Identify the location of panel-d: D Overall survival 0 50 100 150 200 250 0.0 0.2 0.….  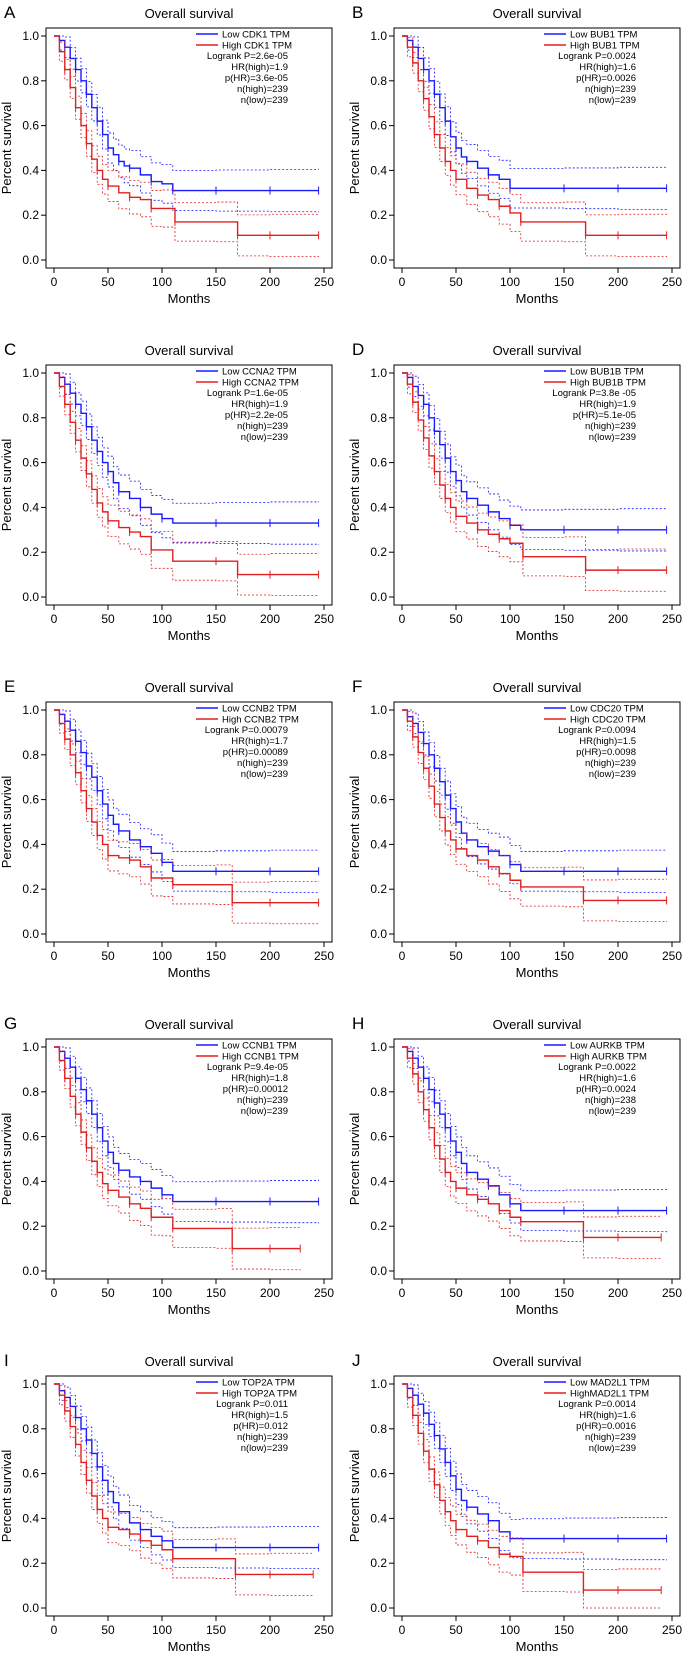
(514, 491).